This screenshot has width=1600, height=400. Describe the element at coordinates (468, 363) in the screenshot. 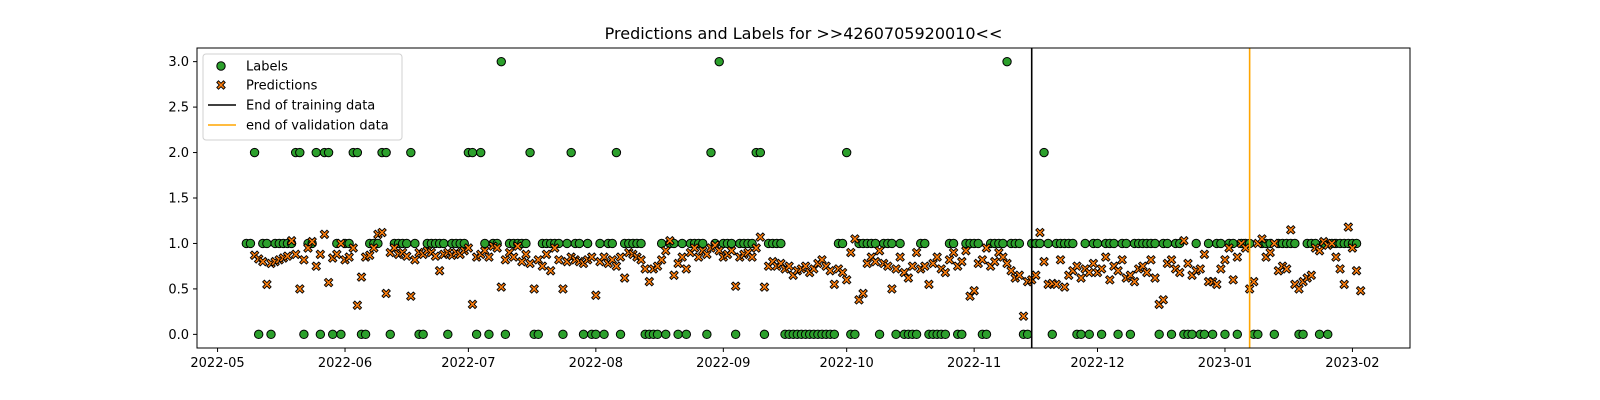

I see `x-tick-label: 2022-07` at that location.